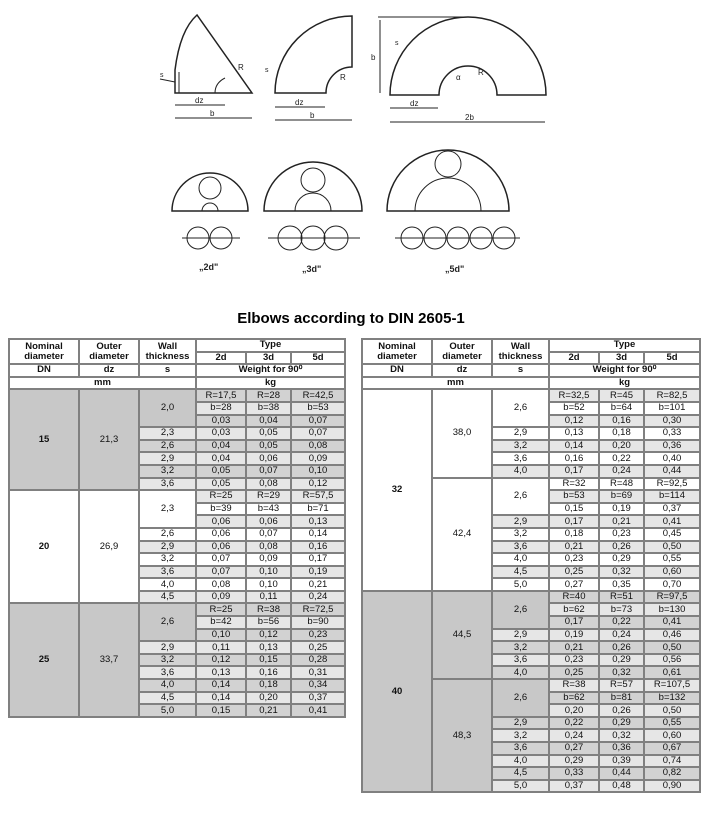 This screenshot has width=702, height=822. I want to click on header-wall-thickness: Wall thickness, so click(520, 351).